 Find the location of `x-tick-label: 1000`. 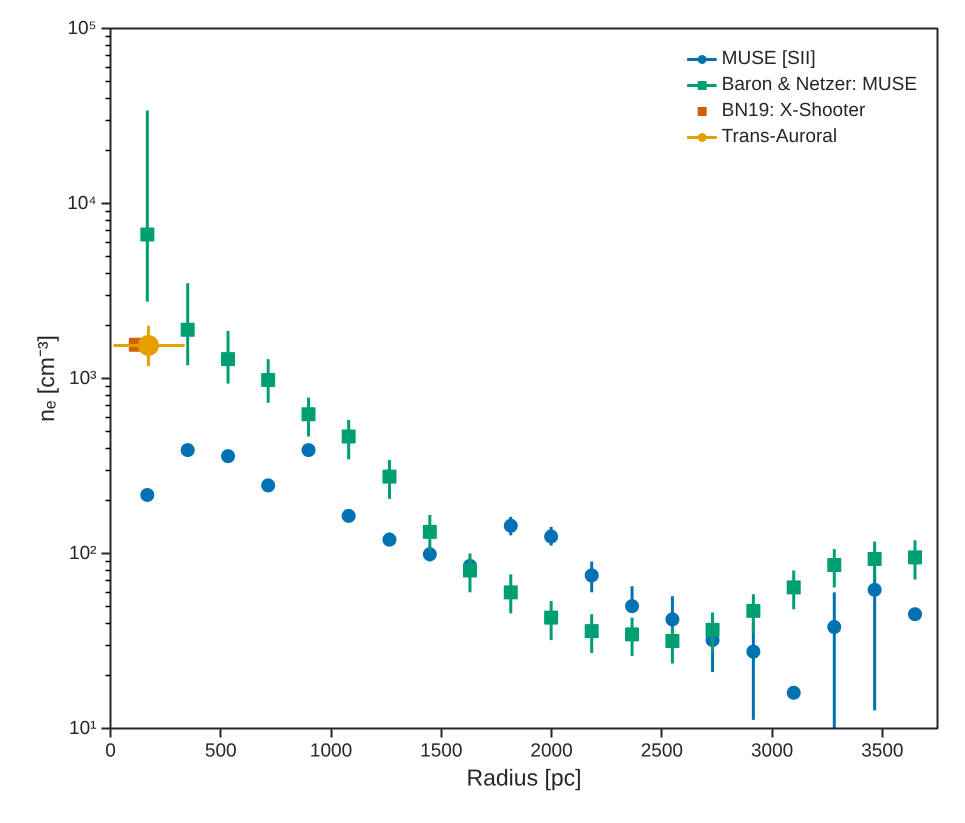

x-tick-label: 1000 is located at coordinates (331, 751).